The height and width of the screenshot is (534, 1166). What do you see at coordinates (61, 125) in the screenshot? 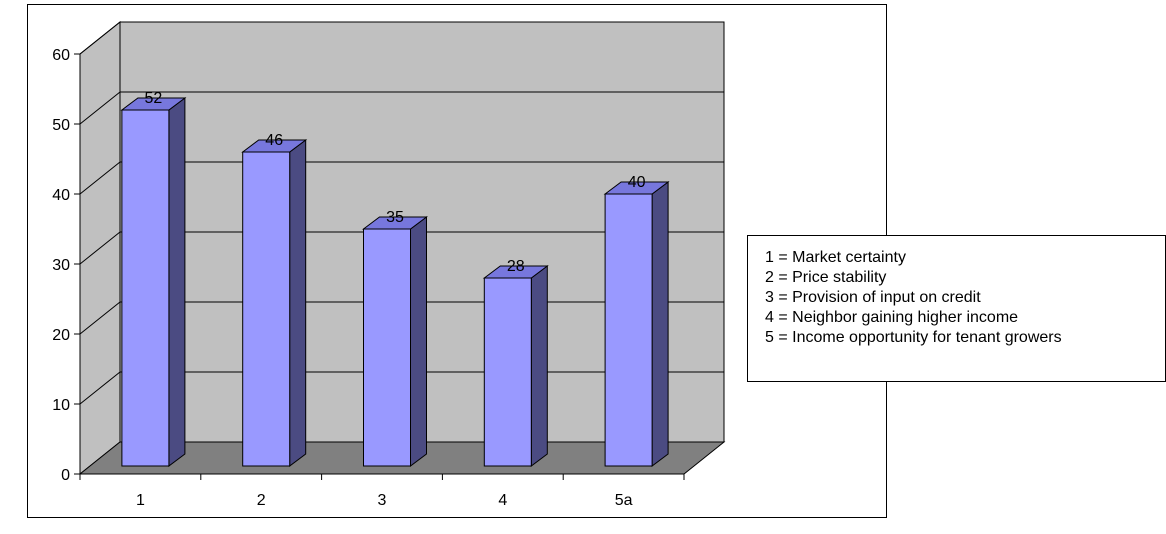
I see `y-tick-label: 50` at bounding box center [61, 125].